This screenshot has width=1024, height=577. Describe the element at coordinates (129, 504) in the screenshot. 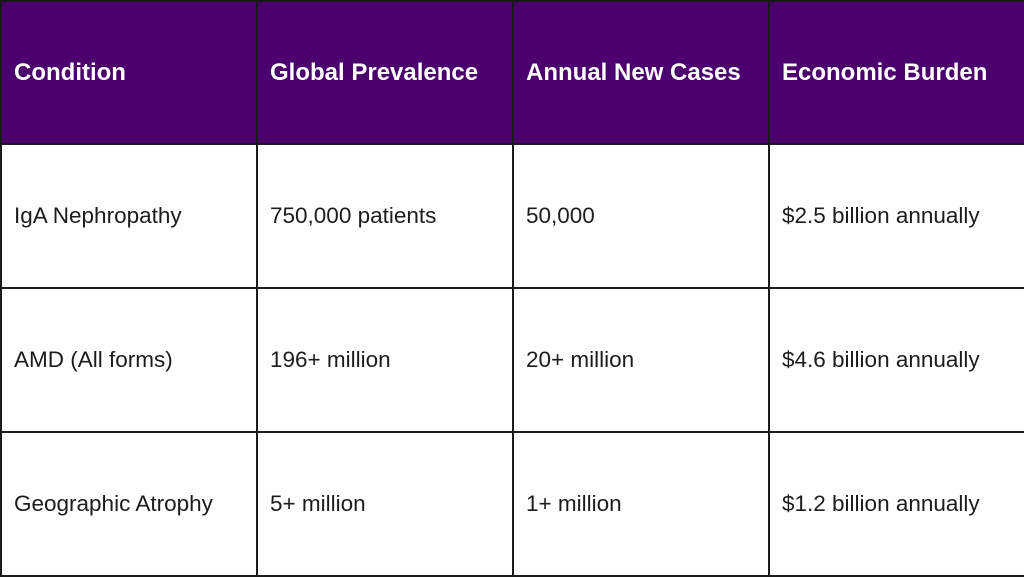

I see `cell-condition: Geographic Atrophy` at that location.